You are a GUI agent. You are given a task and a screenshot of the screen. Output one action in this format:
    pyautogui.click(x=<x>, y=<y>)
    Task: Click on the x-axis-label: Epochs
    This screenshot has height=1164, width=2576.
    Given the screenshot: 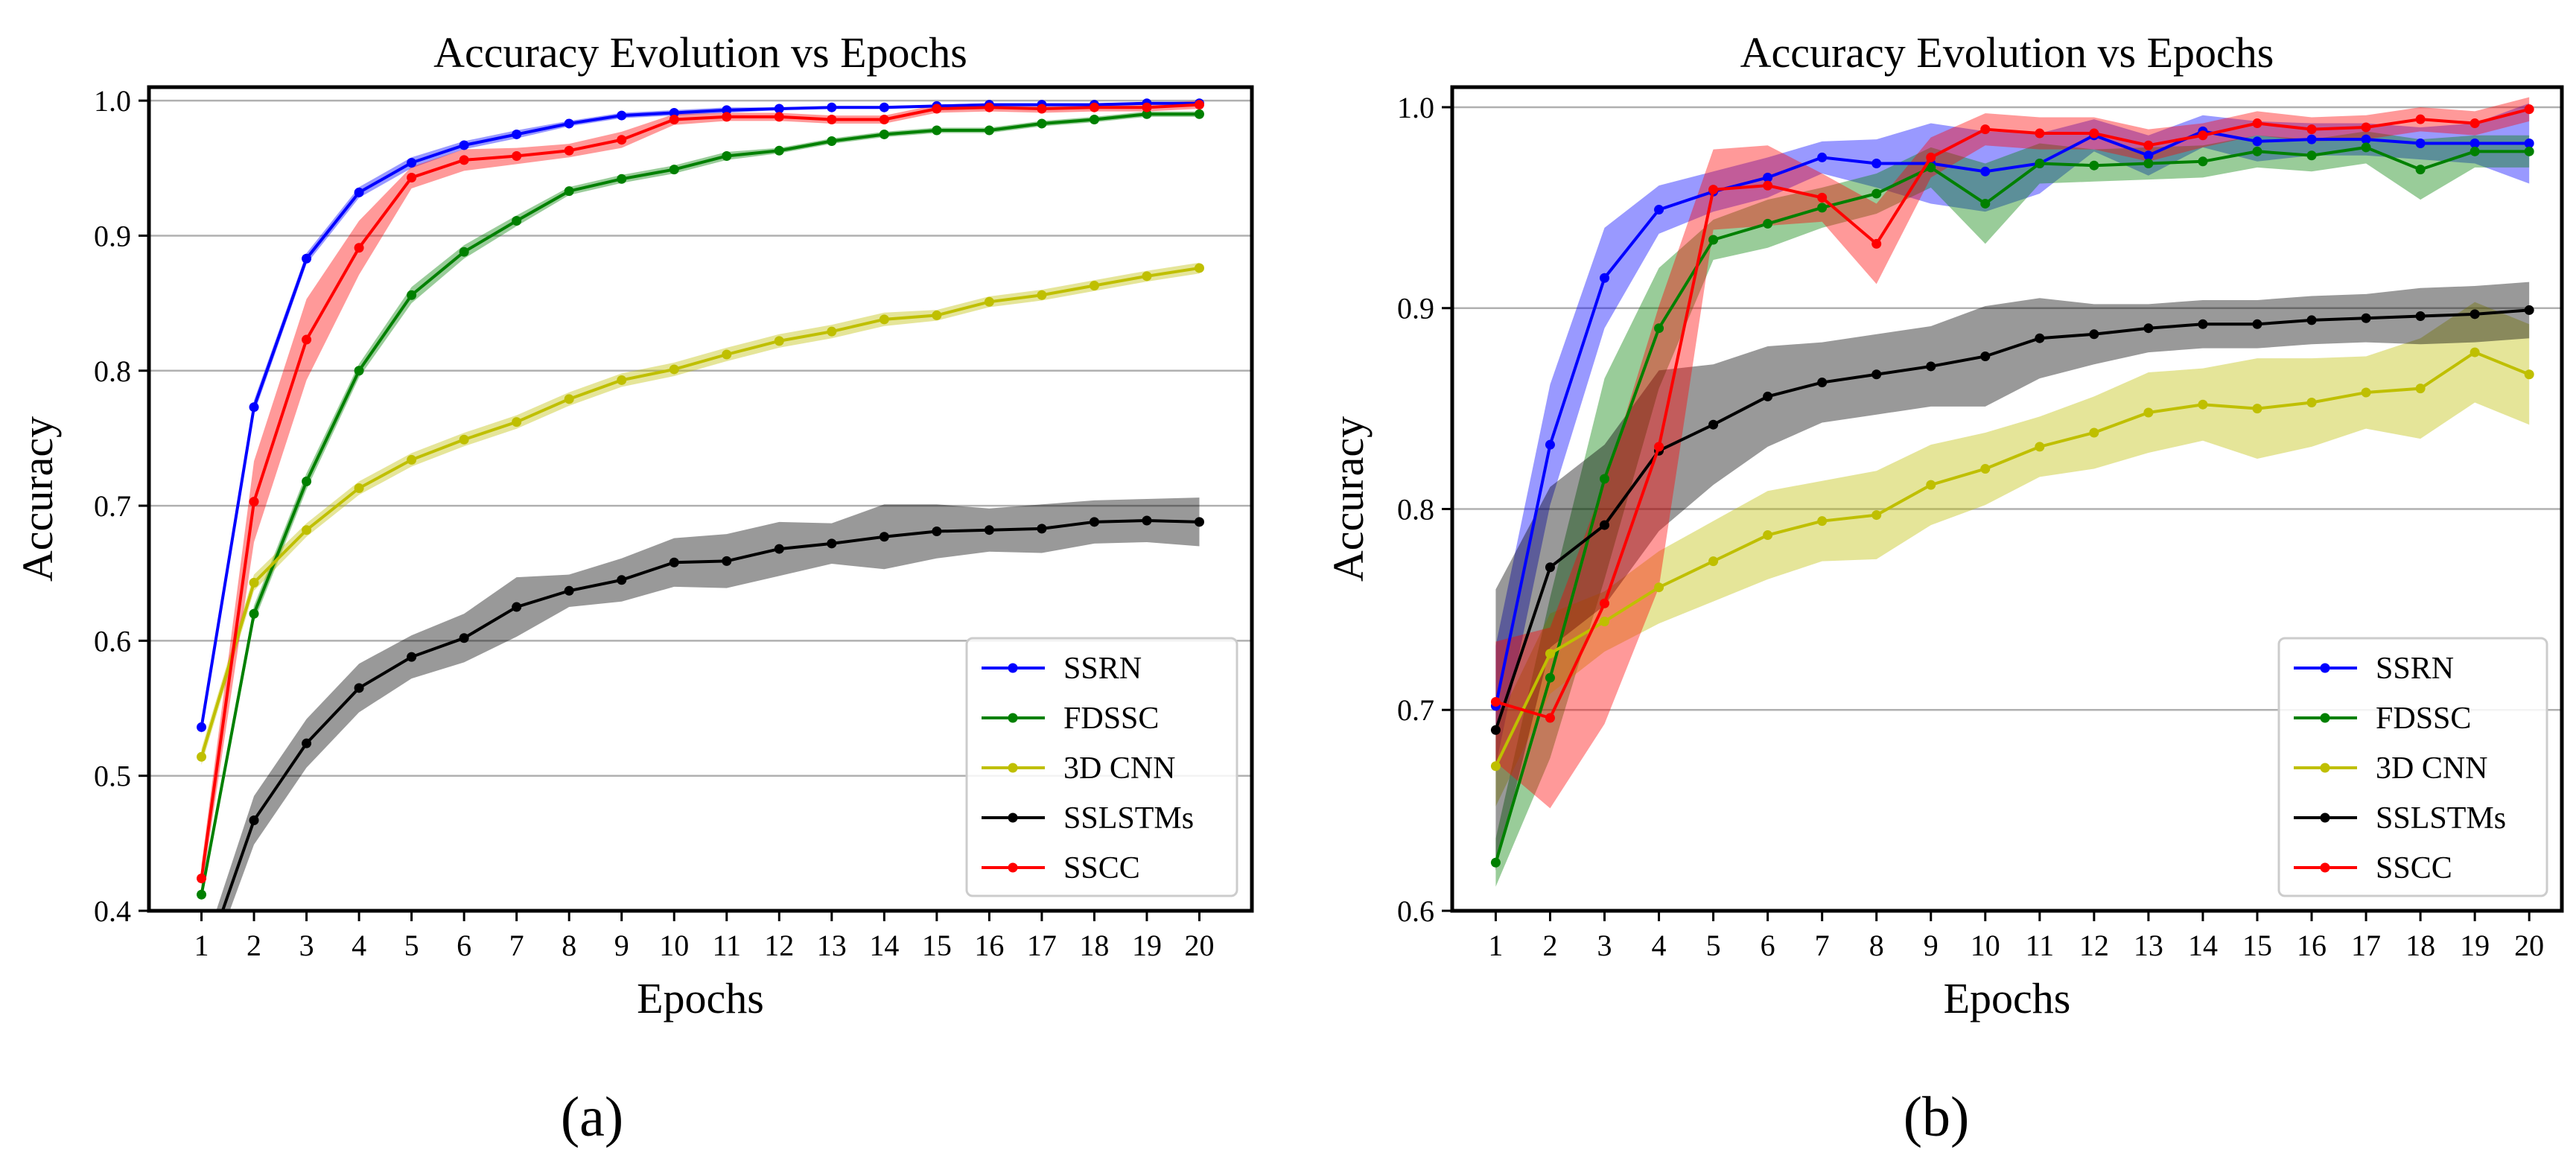 What is the action you would take?
    pyautogui.click(x=2007, y=998)
    